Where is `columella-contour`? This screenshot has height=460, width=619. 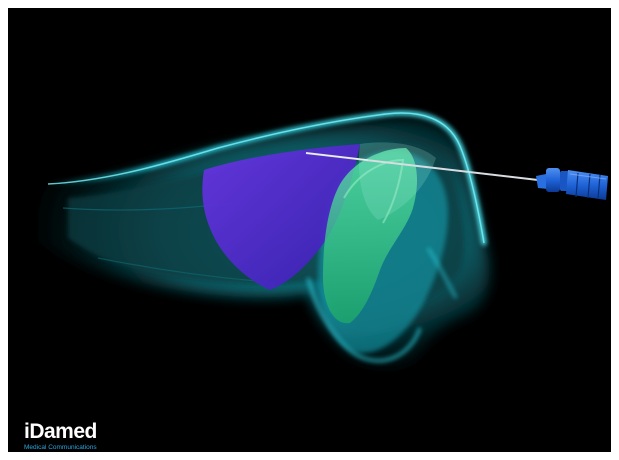 columella-contour is located at coordinates (364, 320).